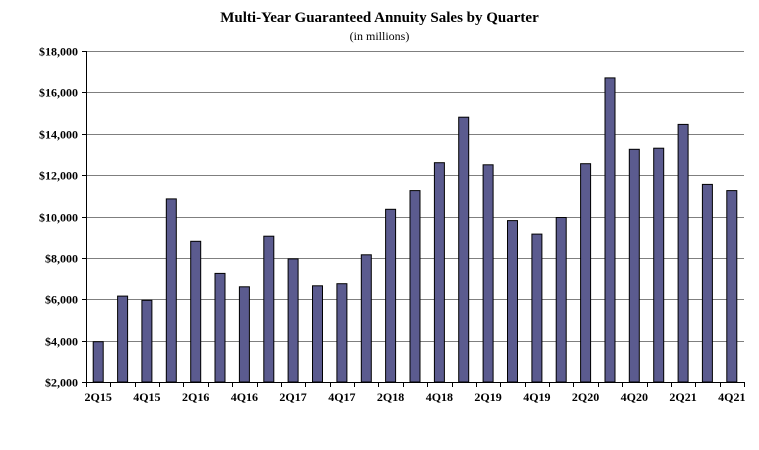  What do you see at coordinates (634, 265) in the screenshot?
I see `bar-4Q20` at bounding box center [634, 265].